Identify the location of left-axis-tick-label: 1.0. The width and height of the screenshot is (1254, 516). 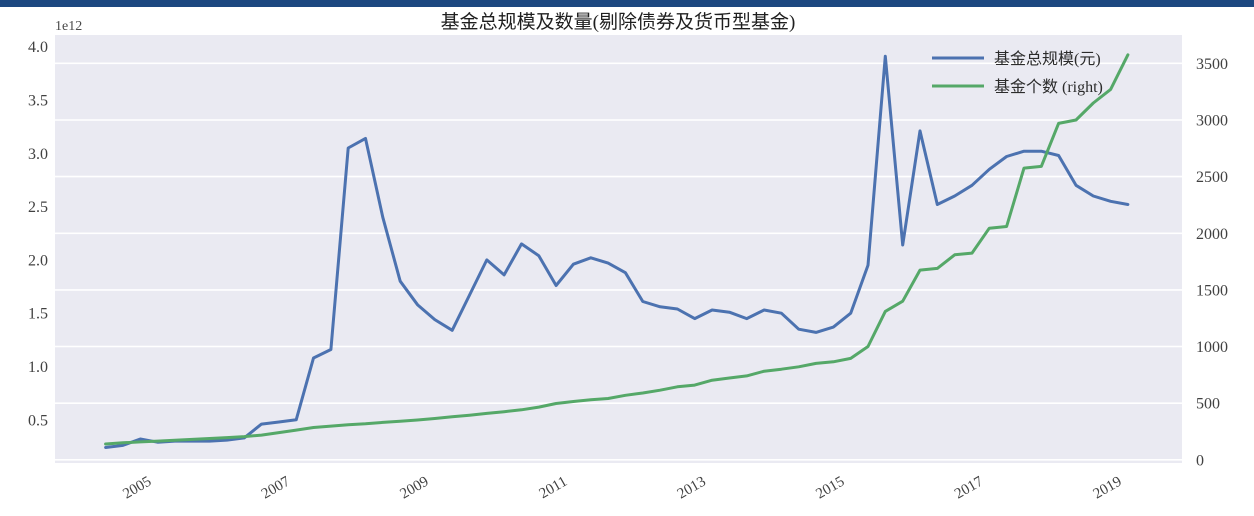
(38, 367).